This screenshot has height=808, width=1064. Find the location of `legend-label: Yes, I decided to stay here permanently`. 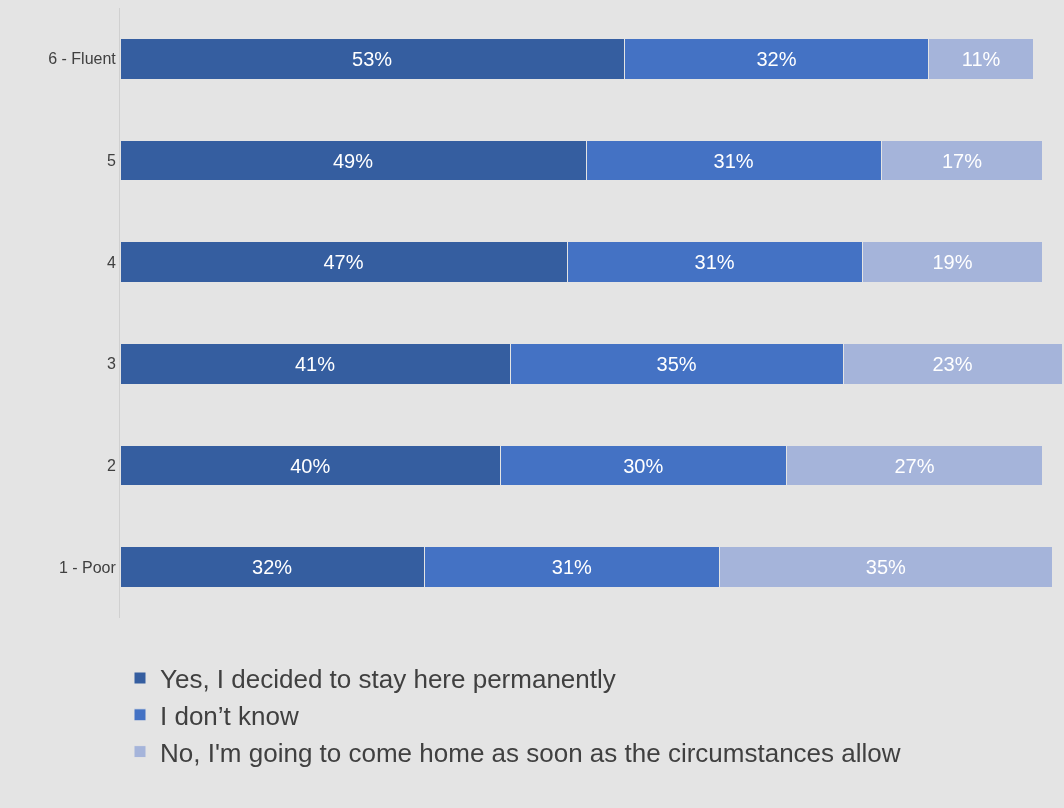

legend-label: Yes, I decided to stay here permanently is located at coordinates (388, 679).